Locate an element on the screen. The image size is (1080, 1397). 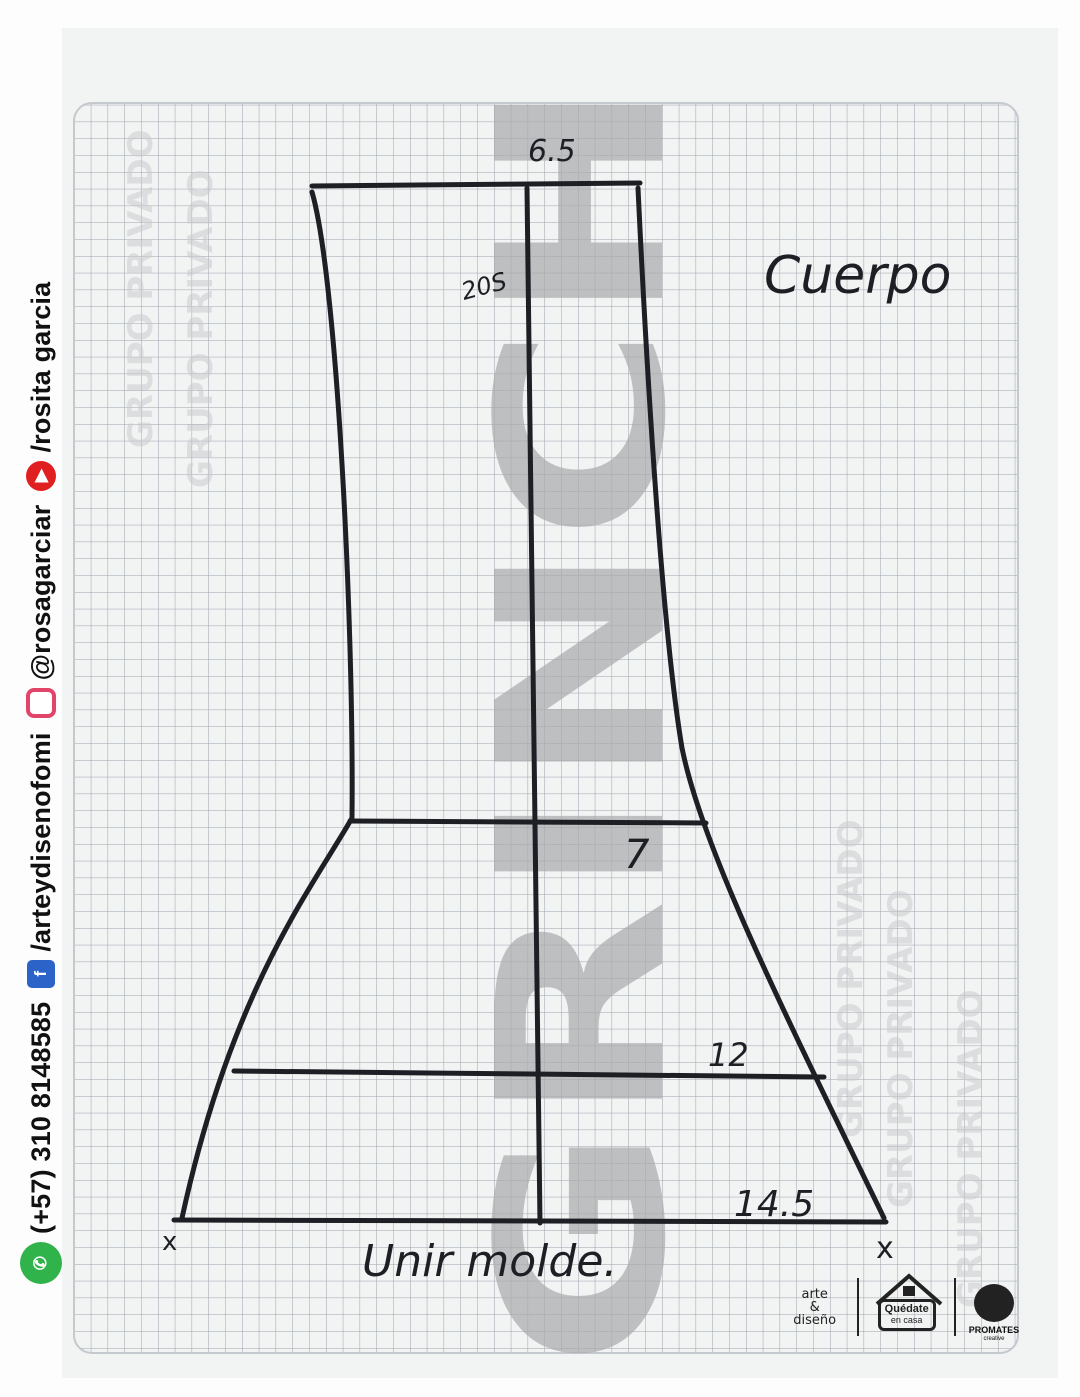
youtube-contact: ▶ /rosita garcia is located at coordinates (41, 386).